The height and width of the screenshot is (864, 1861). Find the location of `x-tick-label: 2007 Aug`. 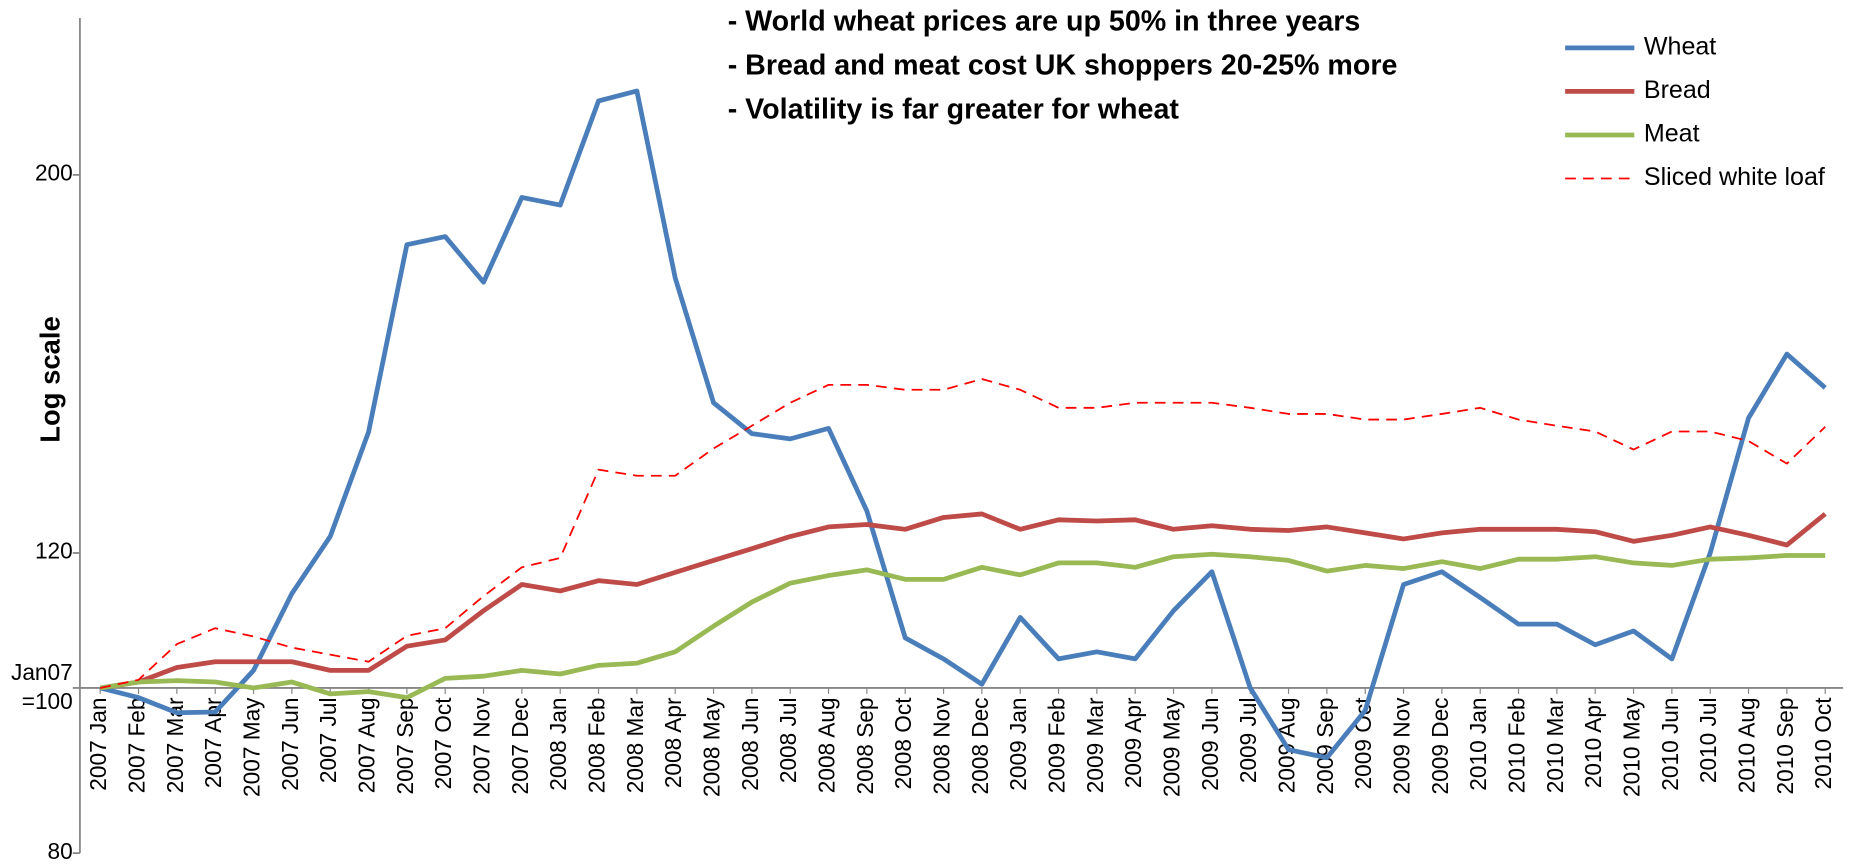

x-tick-label: 2007 Aug is located at coordinates (367, 745).